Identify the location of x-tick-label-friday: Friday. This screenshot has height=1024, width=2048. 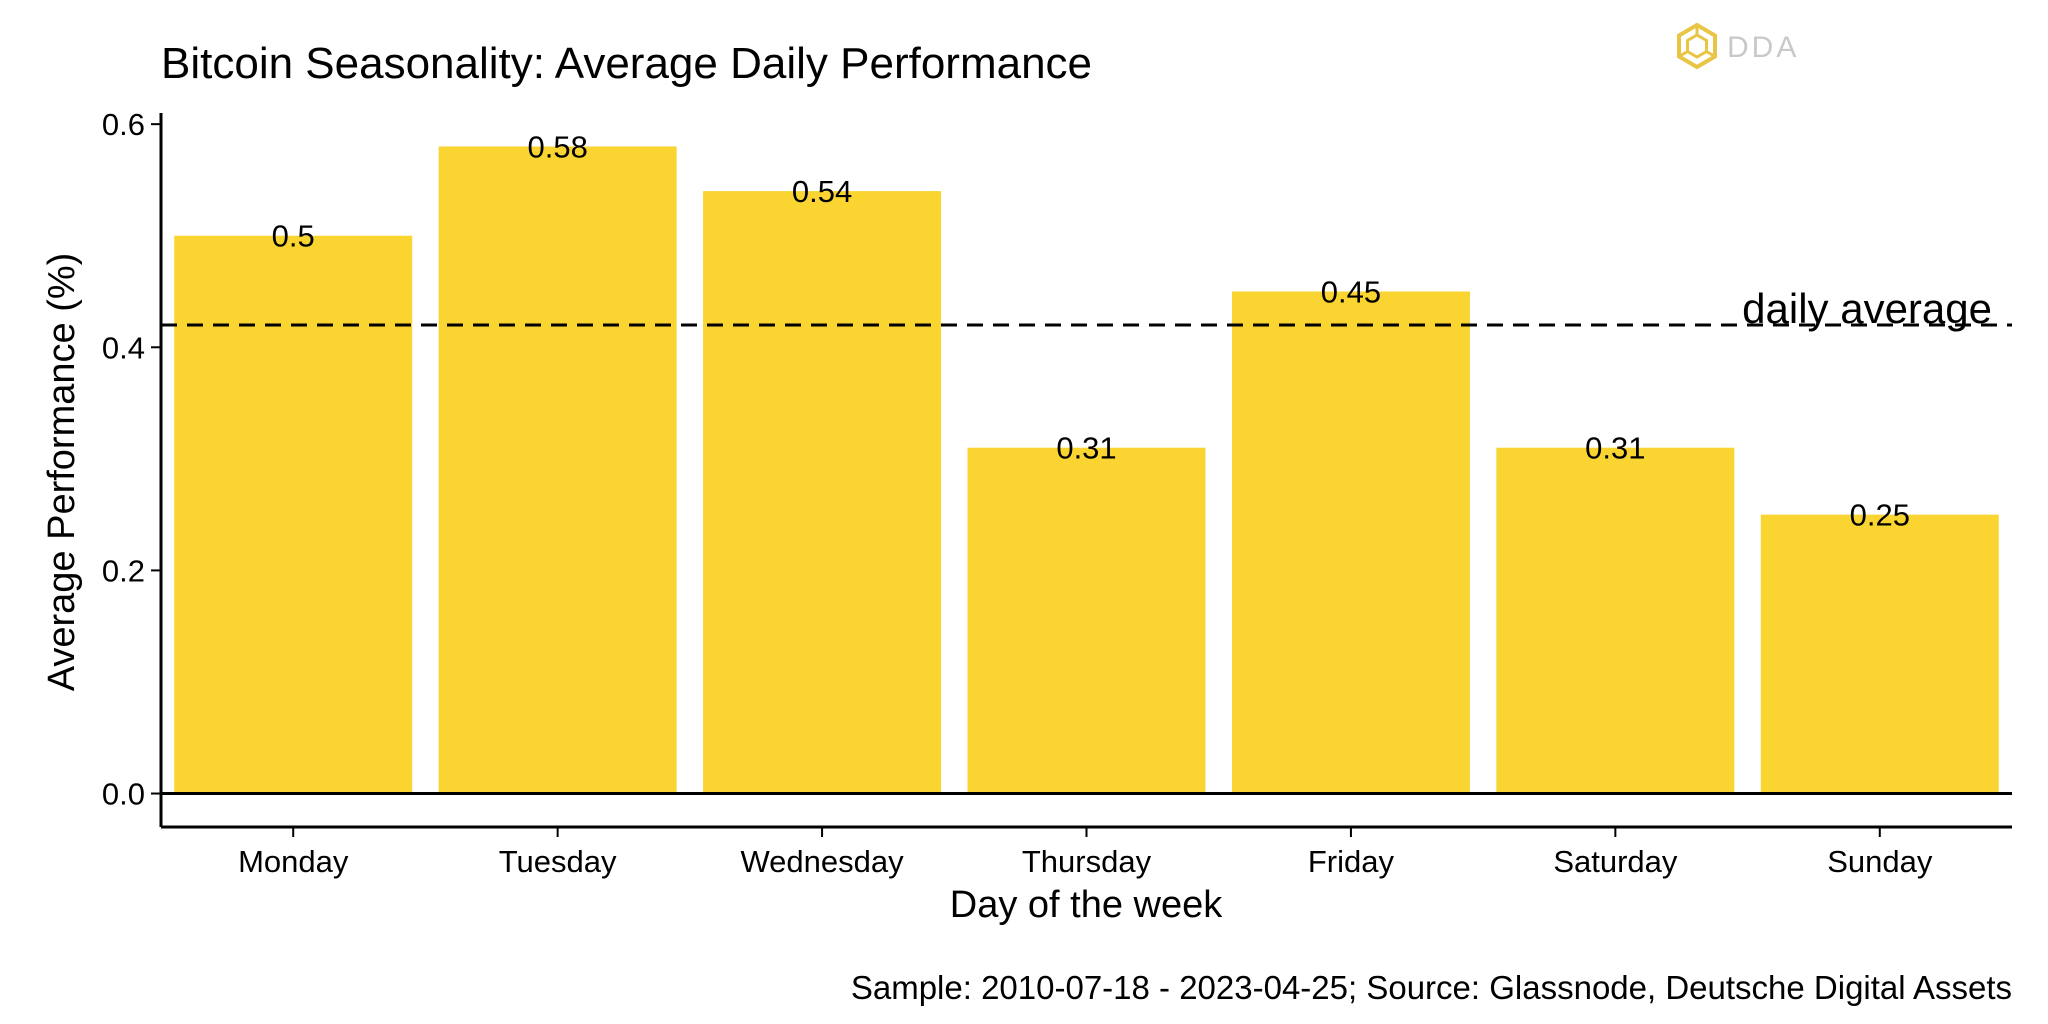
(1351, 861).